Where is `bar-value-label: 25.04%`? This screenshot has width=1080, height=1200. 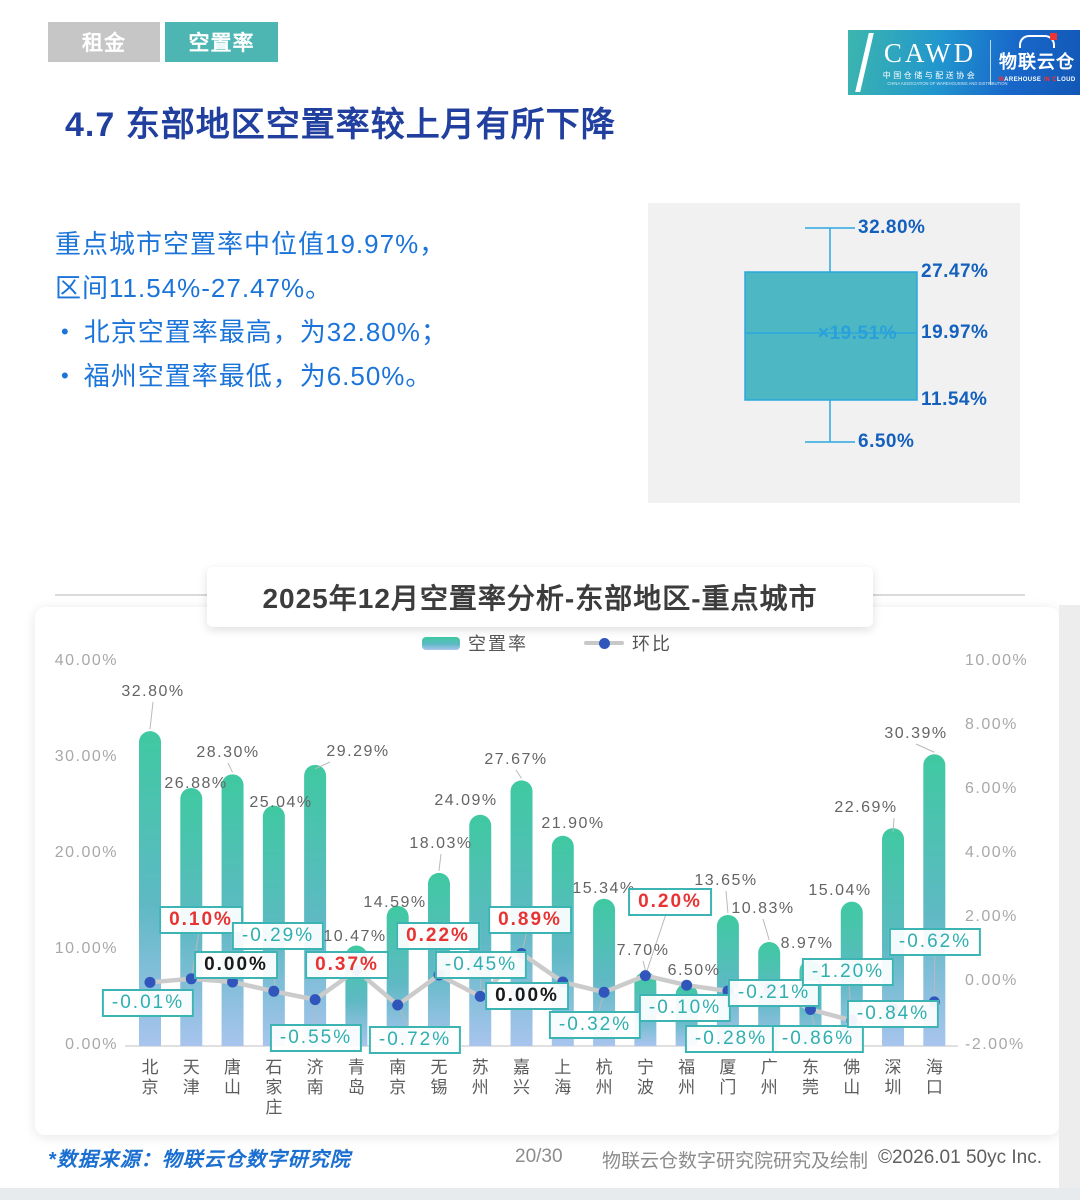
bar-value-label: 25.04% is located at coordinates (281, 802).